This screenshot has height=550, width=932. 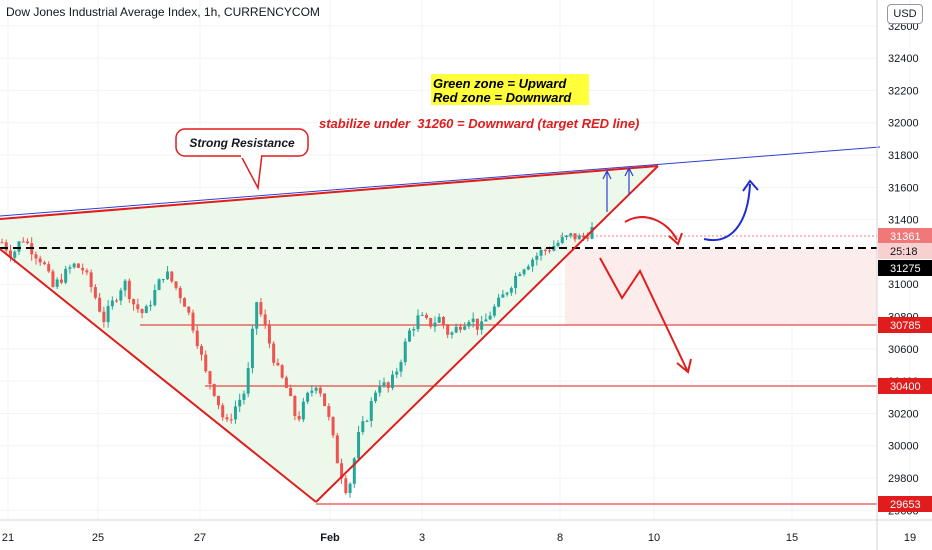 I want to click on price-badge-label: 25:18, so click(x=904, y=252).